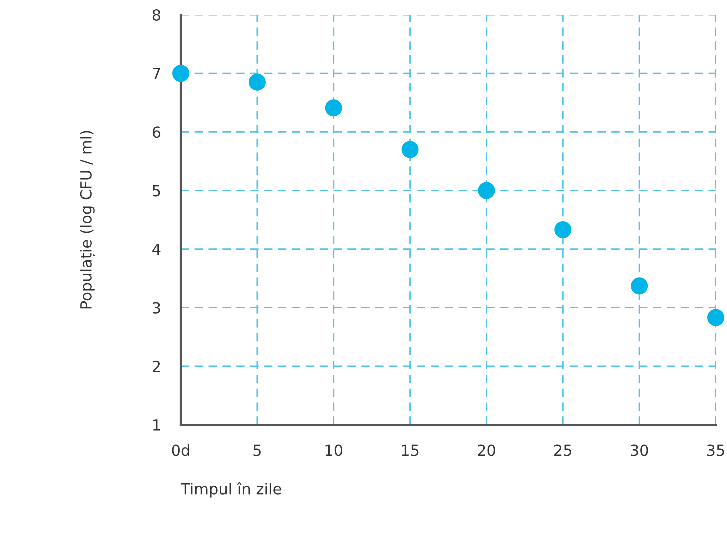 The image size is (727, 556). I want to click on x-tick-label: 30, so click(639, 450).